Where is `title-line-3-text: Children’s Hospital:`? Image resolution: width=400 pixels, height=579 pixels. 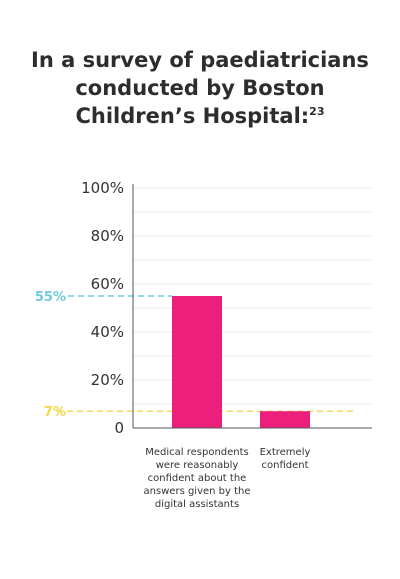
title-line-3-text: Children’s Hospital: is located at coordinates (192, 116).